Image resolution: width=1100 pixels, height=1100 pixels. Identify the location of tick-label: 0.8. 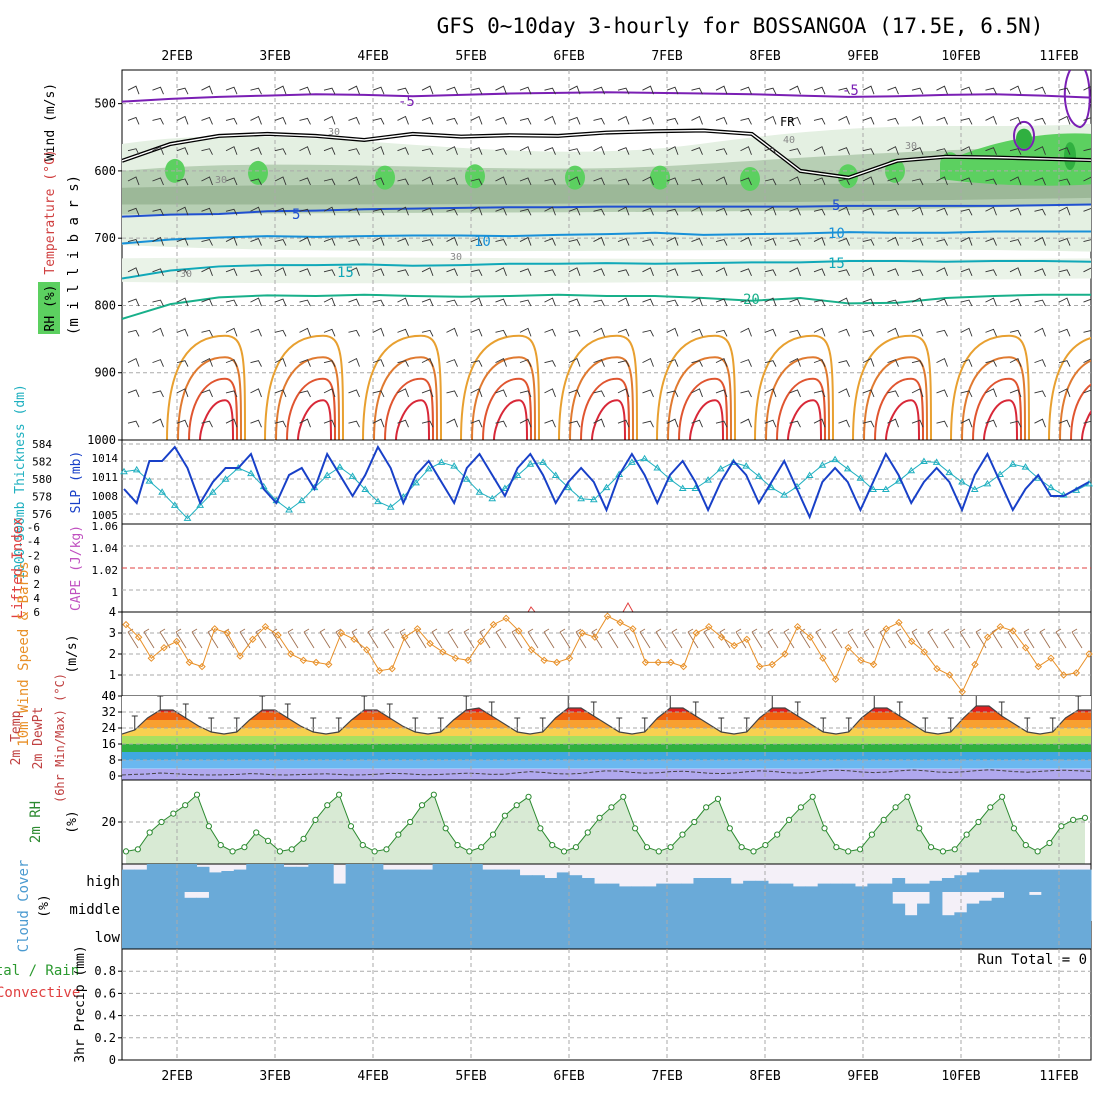
(105, 971).